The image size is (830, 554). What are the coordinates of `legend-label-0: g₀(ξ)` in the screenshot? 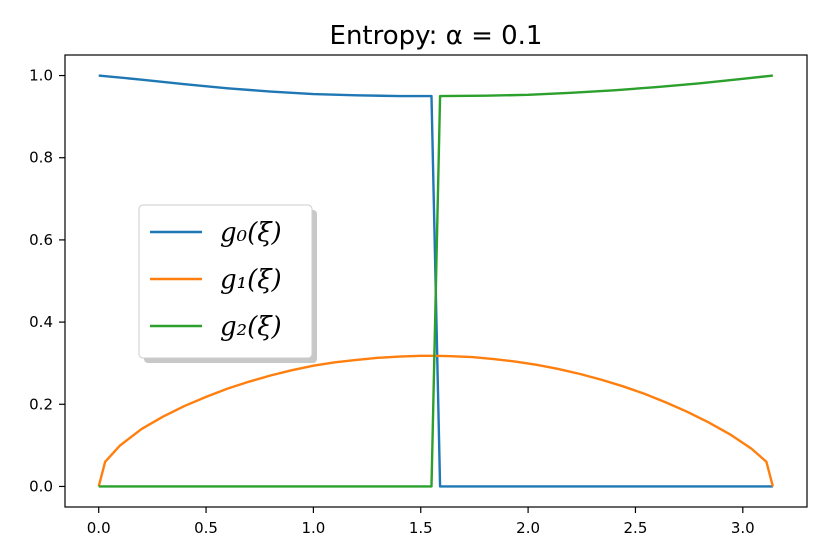 It's located at (251, 233).